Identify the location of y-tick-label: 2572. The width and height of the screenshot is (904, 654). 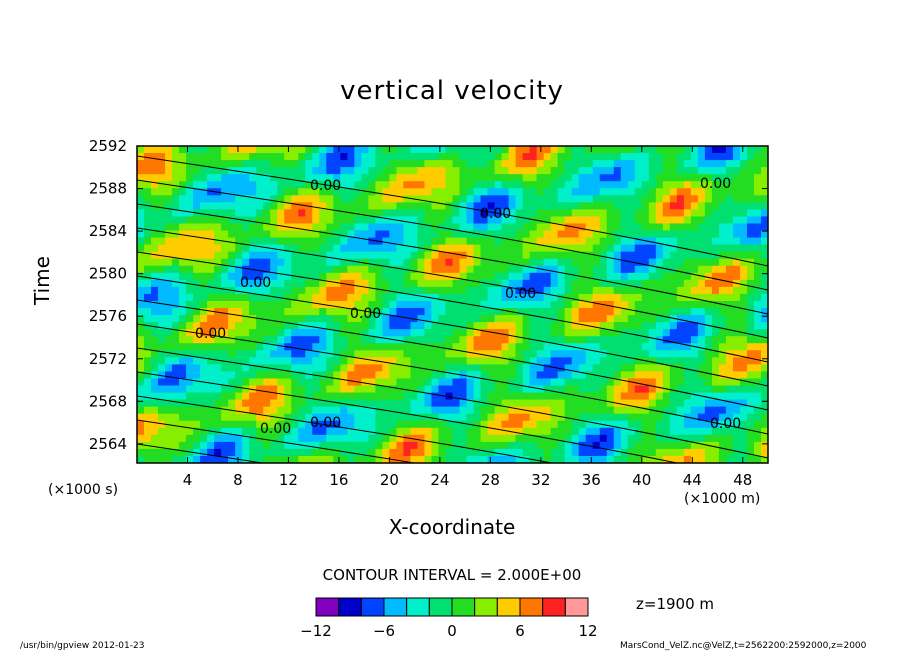
(108, 359).